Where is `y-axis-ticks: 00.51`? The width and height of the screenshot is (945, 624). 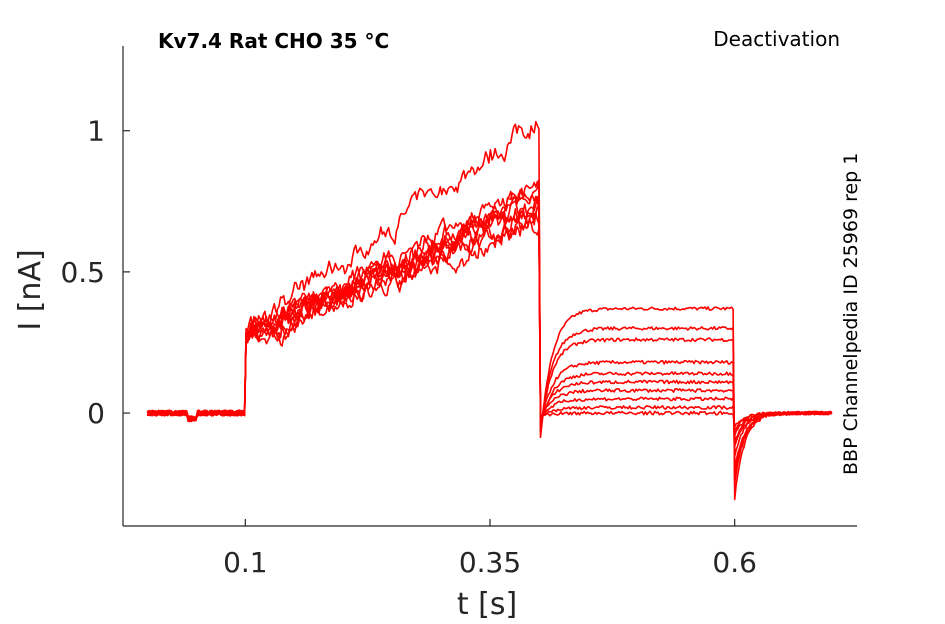 y-axis-ticks: 00.51 is located at coordinates (95, 272).